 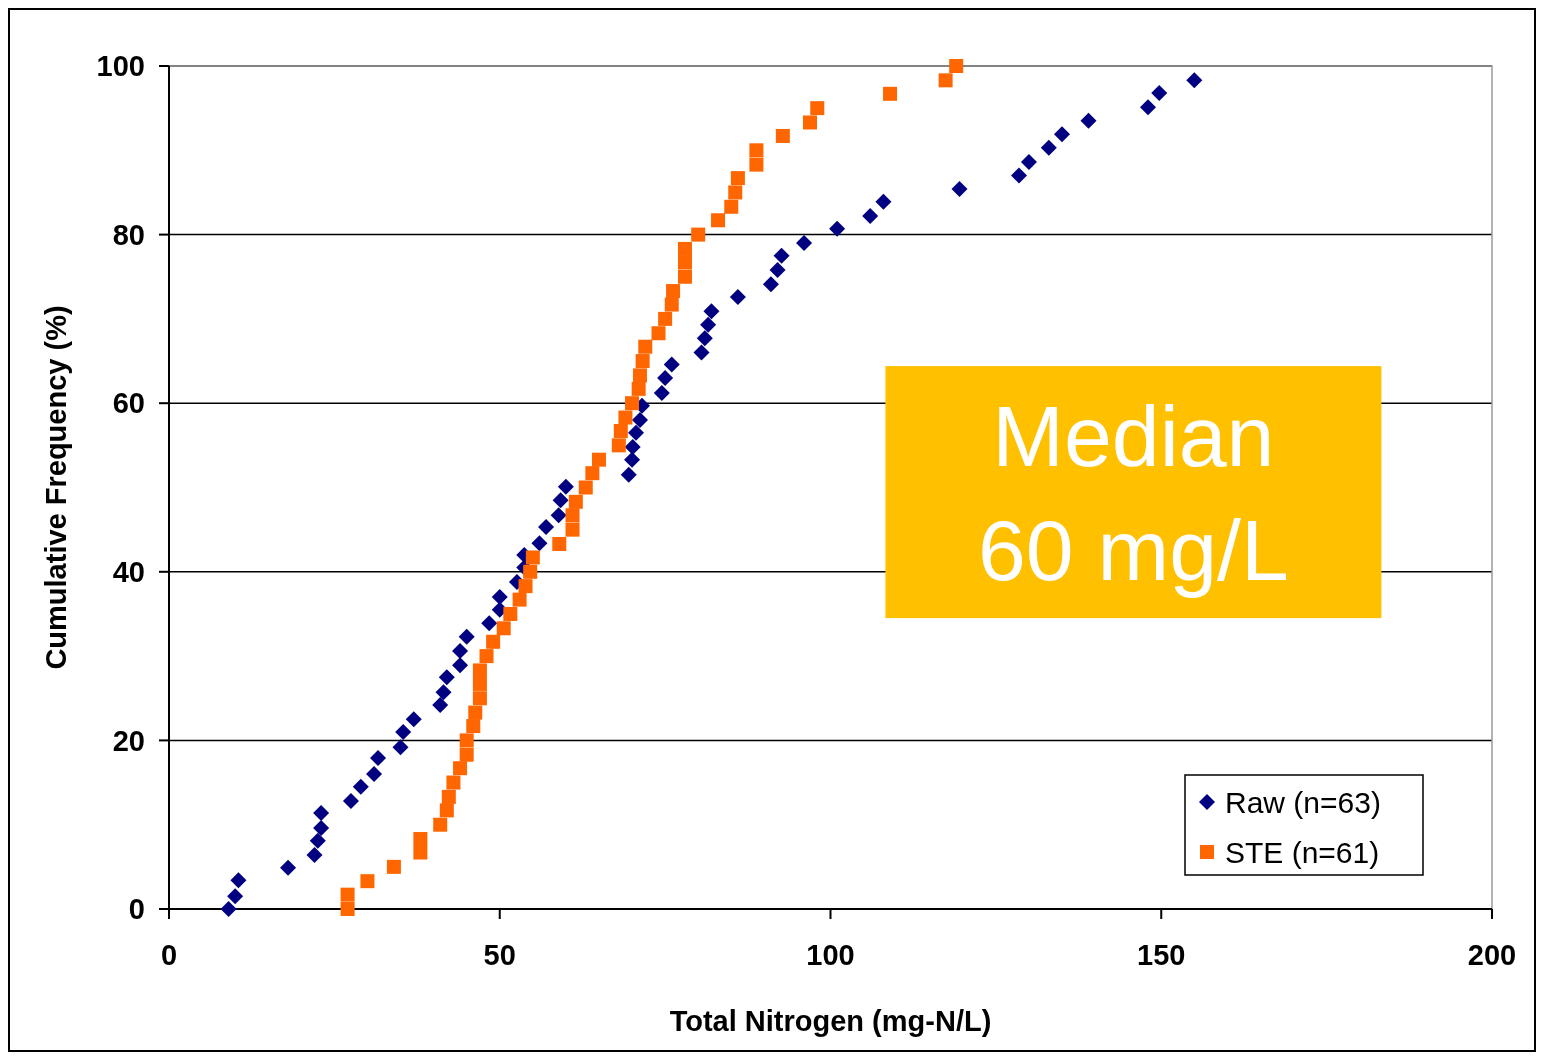 I want to click on y-tick-label: 40, so click(x=128, y=571).